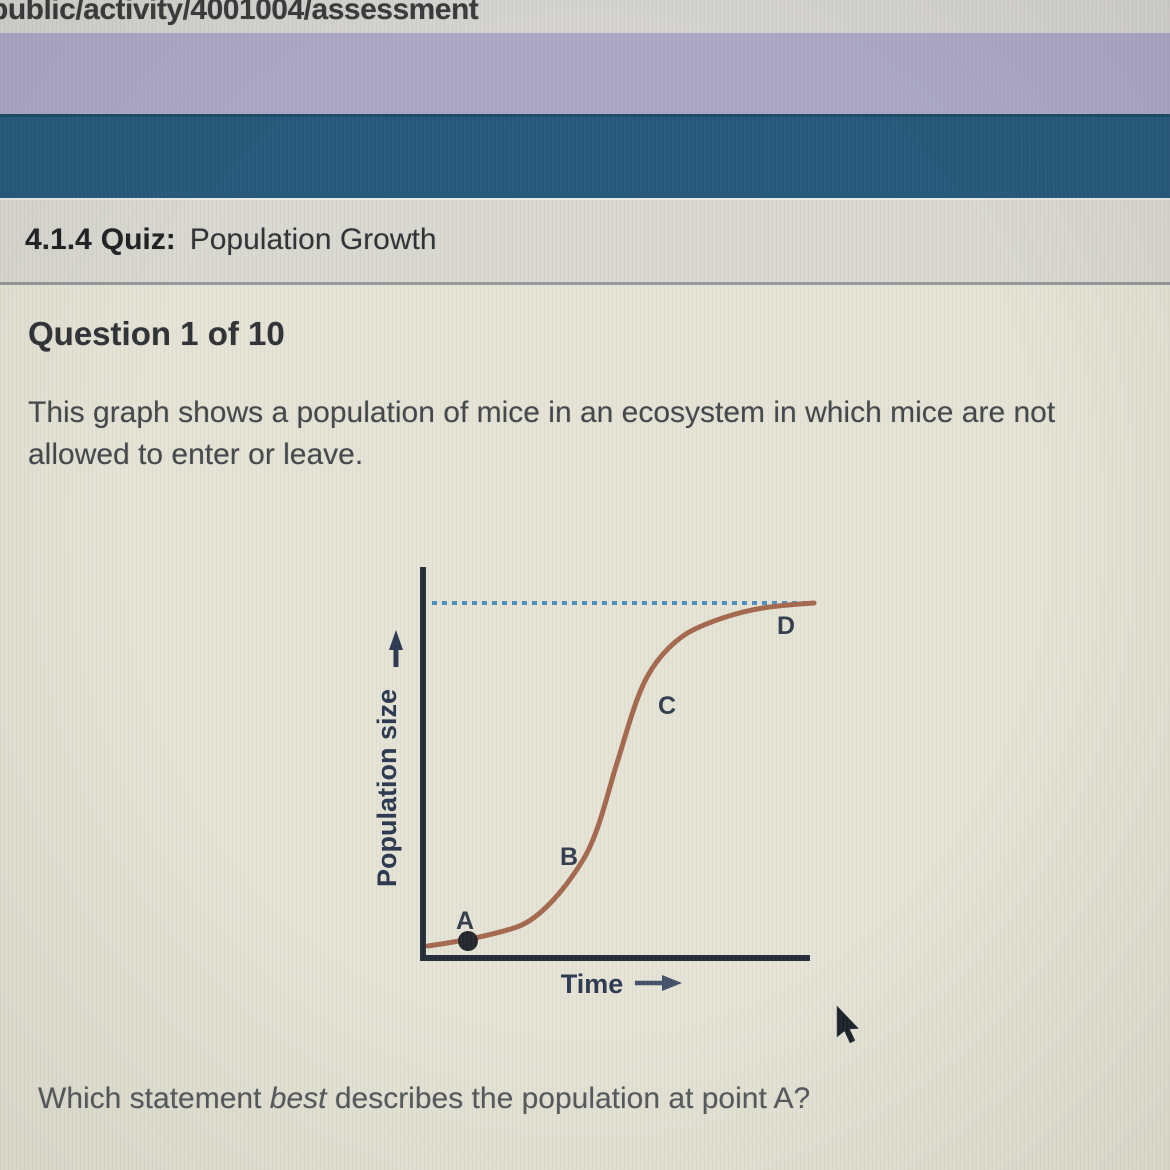  Describe the element at coordinates (592, 984) in the screenshot. I see `x-axis-label: Time` at that location.